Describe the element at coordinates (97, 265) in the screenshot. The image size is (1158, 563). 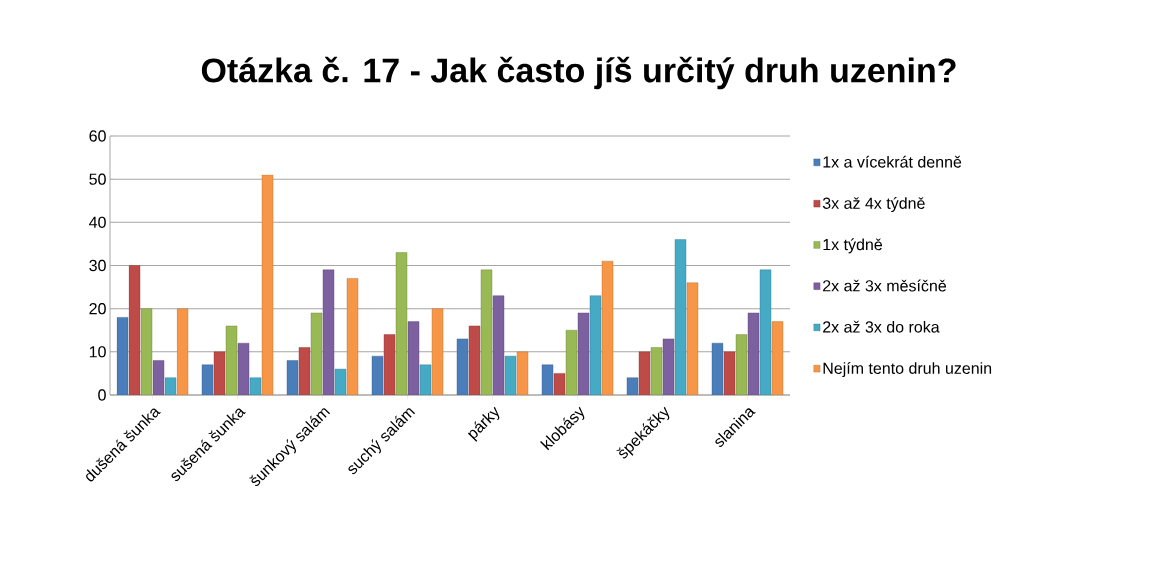
I see `y-tick-label: 30` at that location.